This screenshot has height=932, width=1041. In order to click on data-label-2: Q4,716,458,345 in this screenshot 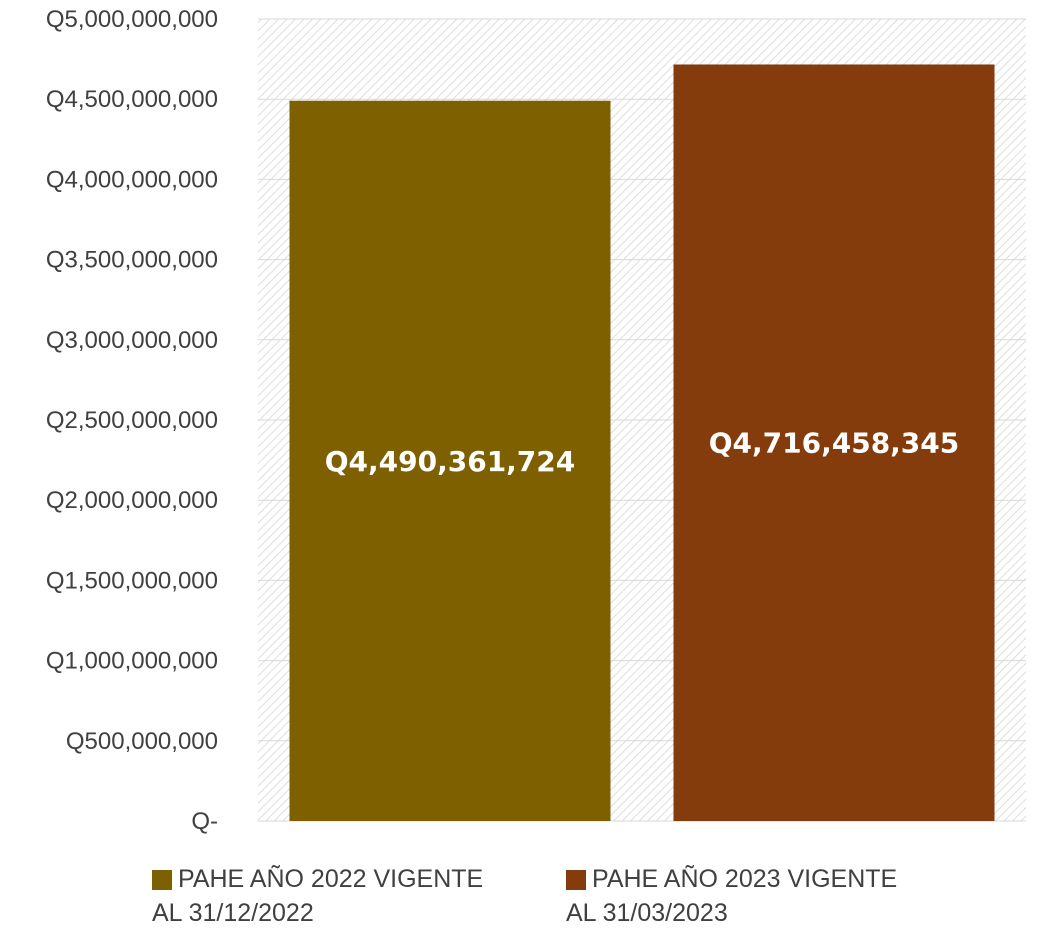, I will do `click(834, 443)`.